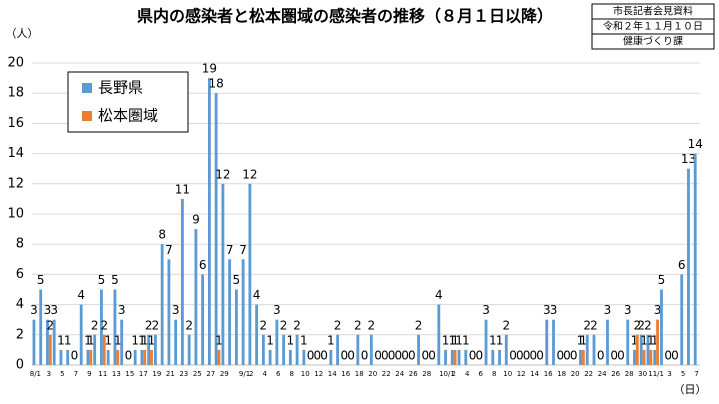 Image resolution: width=719 pixels, height=404 pixels. What do you see at coordinates (169, 250) in the screenshot?
I see `data-label: 7` at bounding box center [169, 250].